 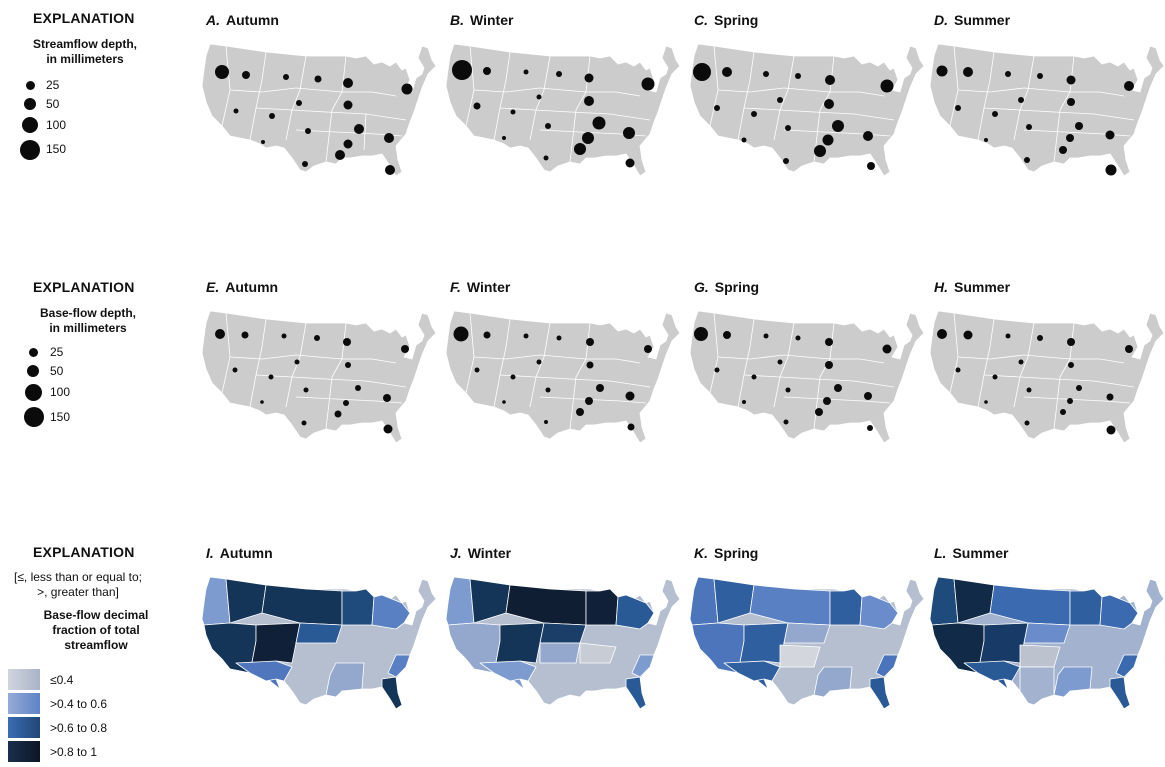 I want to click on map-panel-c-spring-streamflow: C. Spring, so click(x=804, y=112).